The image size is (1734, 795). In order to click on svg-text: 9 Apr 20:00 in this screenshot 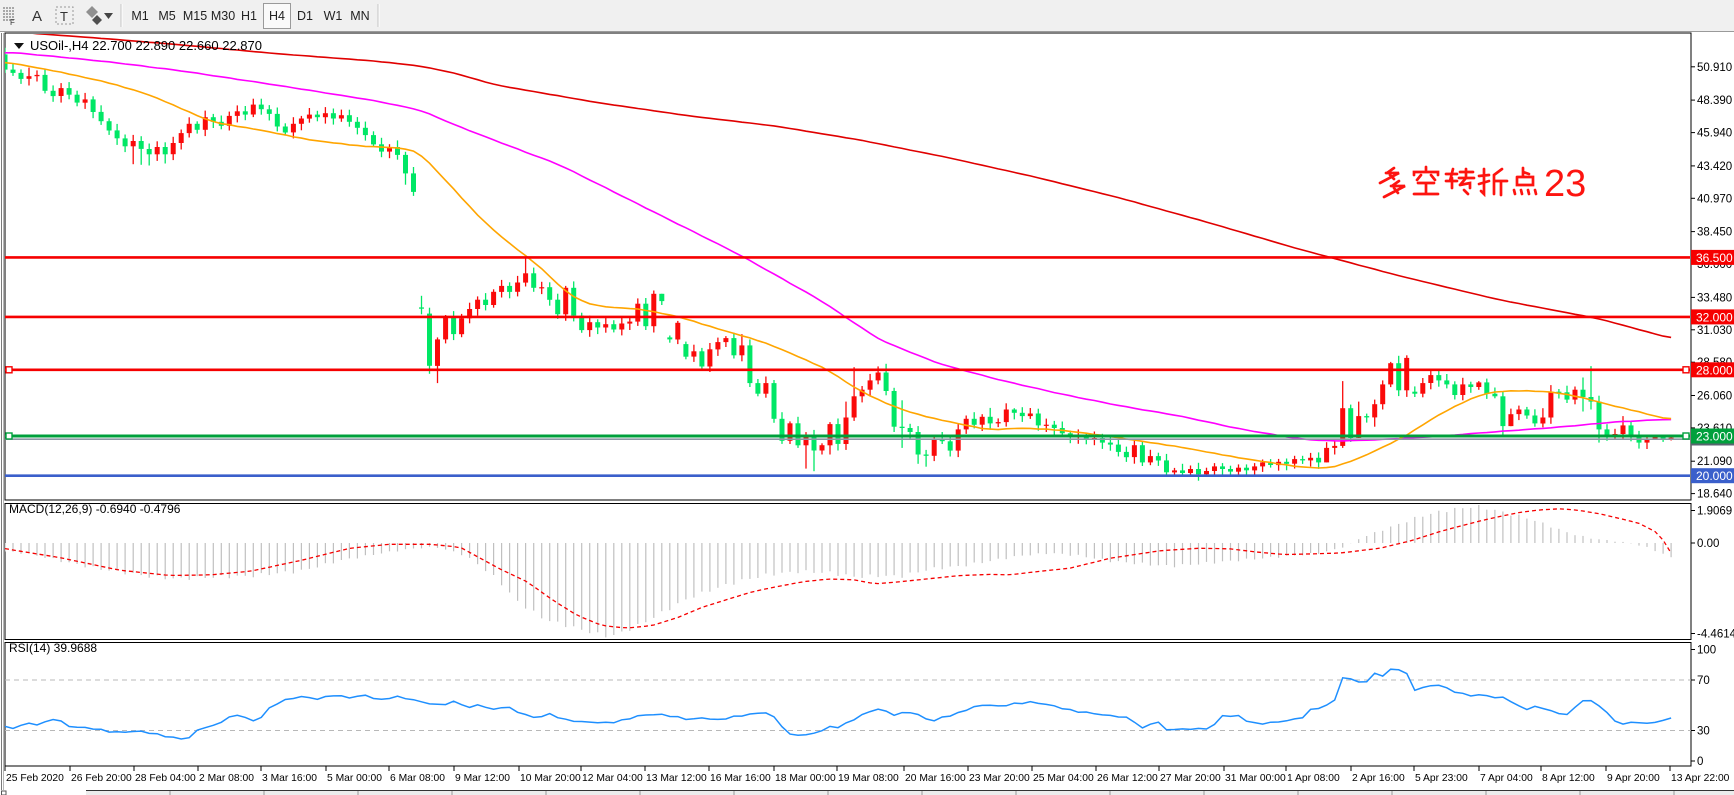, I will do `click(1633, 778)`.